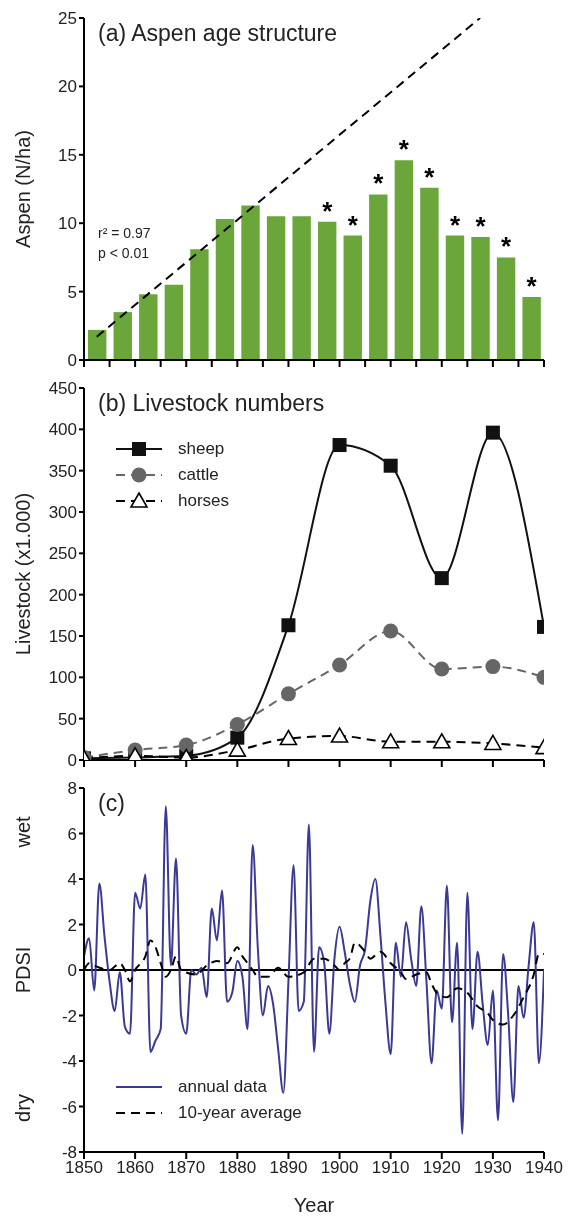  Describe the element at coordinates (441, 1168) in the screenshot. I see `x-tick-label: 1920` at that location.